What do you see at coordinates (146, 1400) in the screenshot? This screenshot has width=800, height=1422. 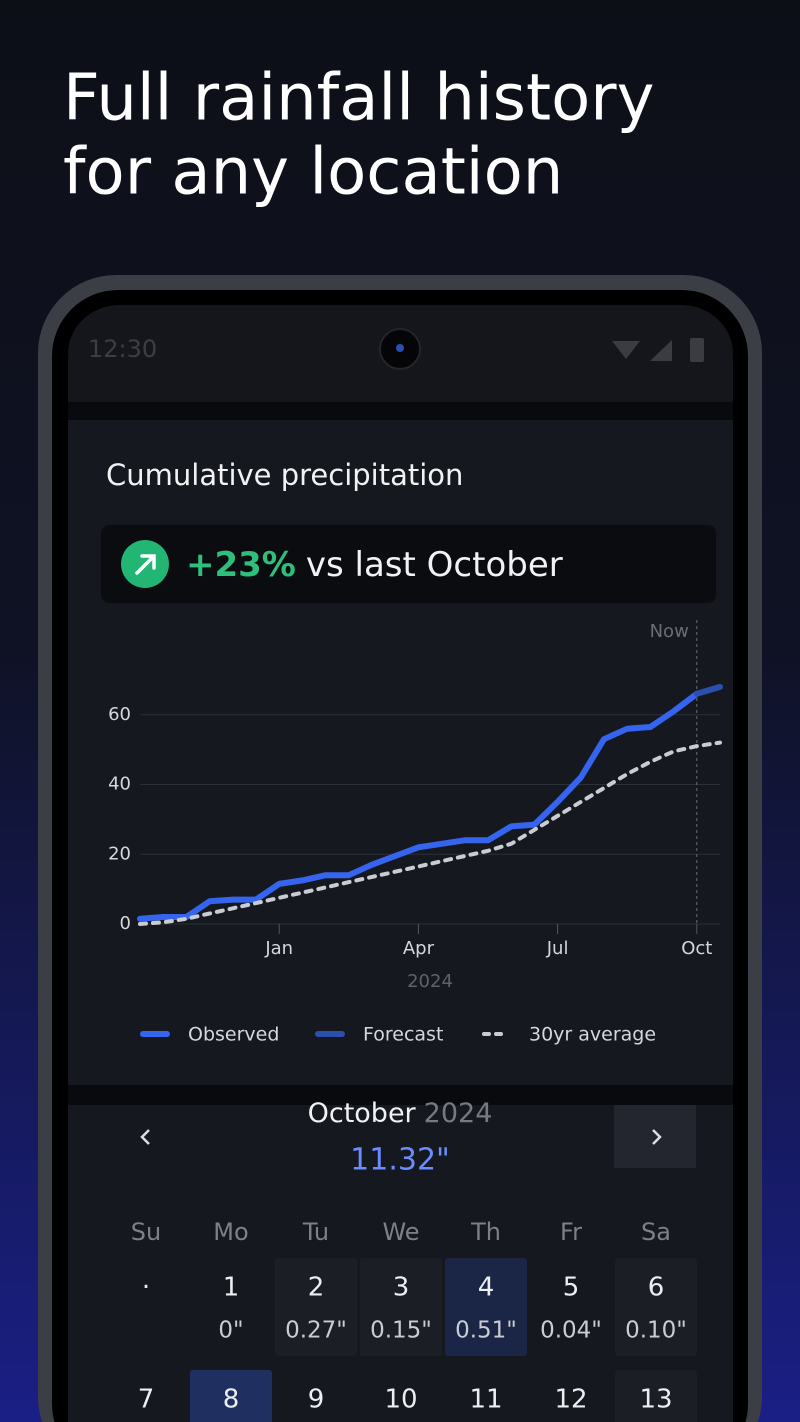 I see `day-number: 7` at bounding box center [146, 1400].